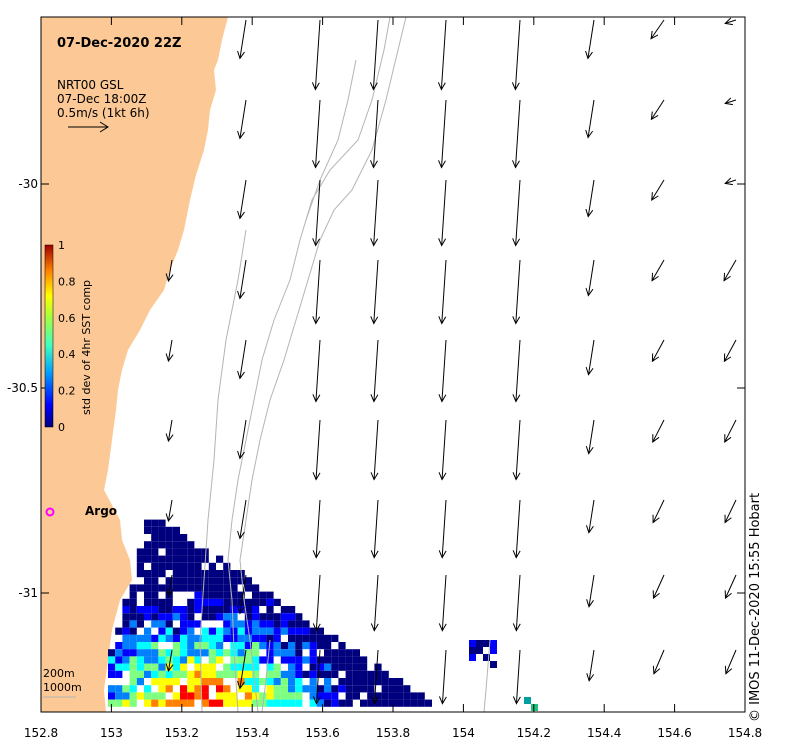 Image resolution: width=789 pixels, height=750 pixels. What do you see at coordinates (674, 733) in the screenshot?
I see `x-tick-label: 154.6` at bounding box center [674, 733].